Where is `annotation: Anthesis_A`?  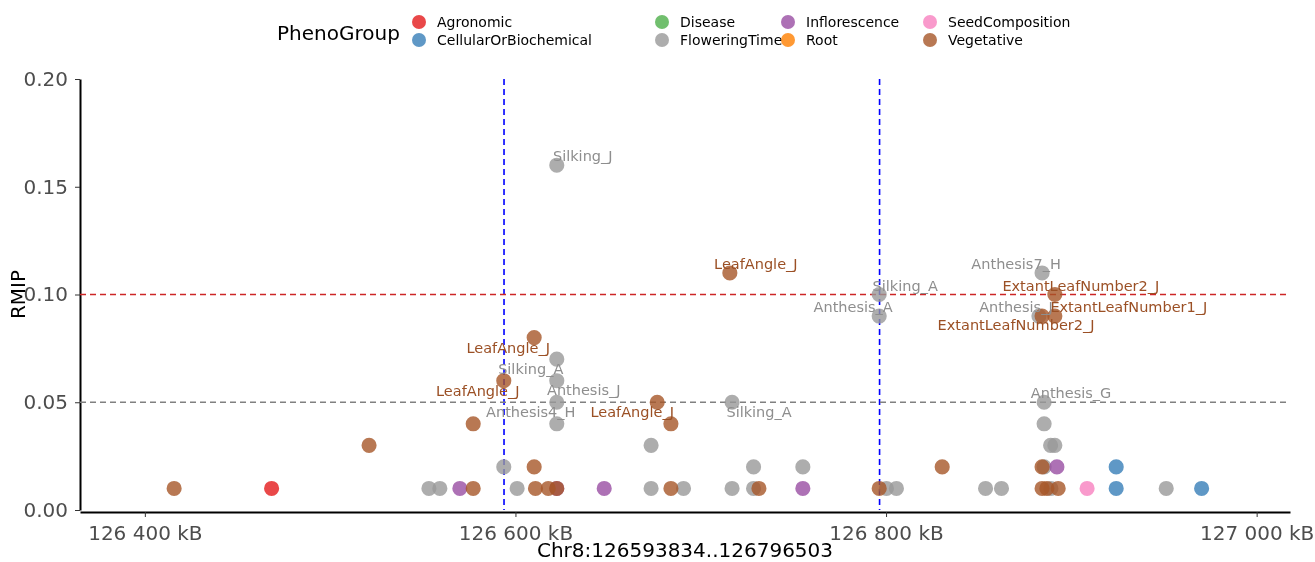
annotation: Anthesis_A is located at coordinates (853, 307).